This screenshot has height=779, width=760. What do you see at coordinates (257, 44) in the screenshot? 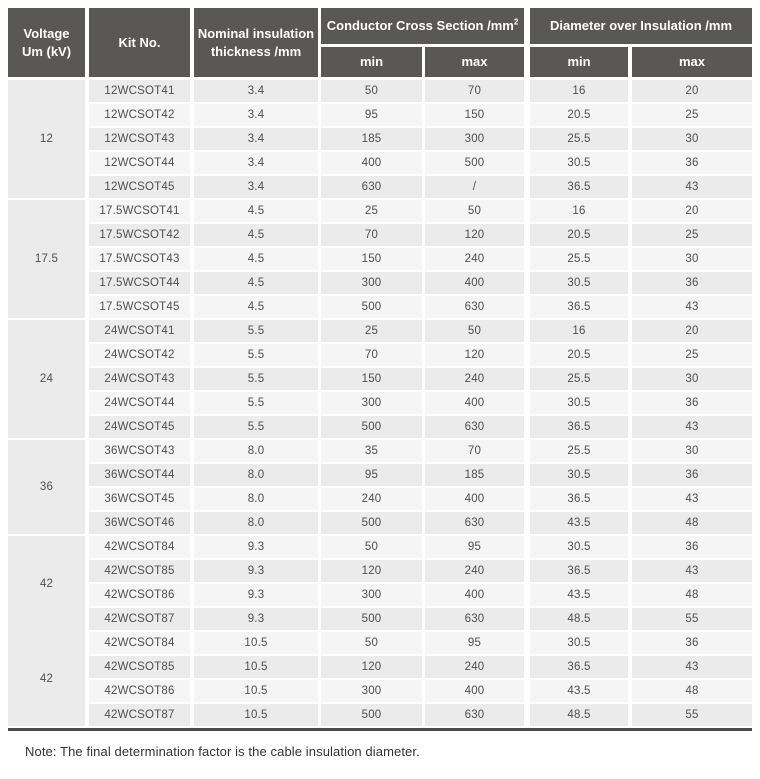
I see `header-nominal-thickness: Nominal insulation thickness /mm` at bounding box center [257, 44].